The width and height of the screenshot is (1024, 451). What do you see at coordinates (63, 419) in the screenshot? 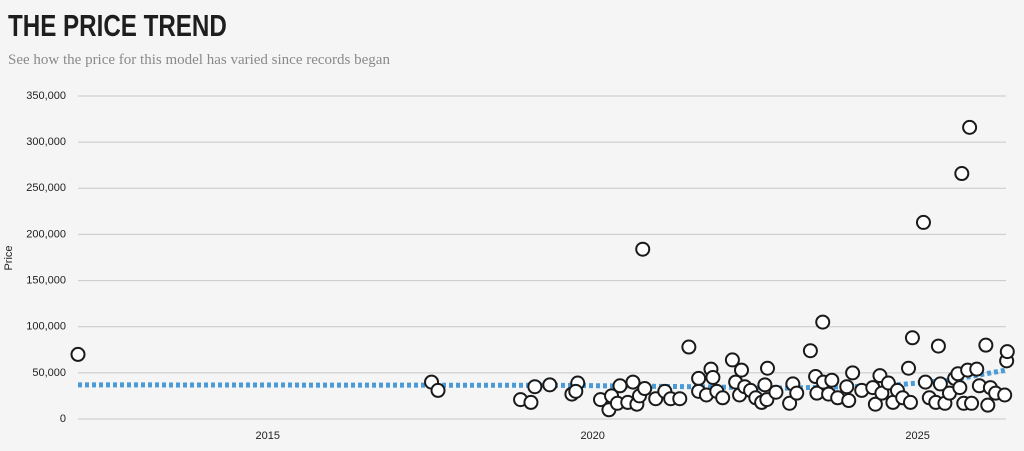
I see `y-tick-label: 0` at bounding box center [63, 419].